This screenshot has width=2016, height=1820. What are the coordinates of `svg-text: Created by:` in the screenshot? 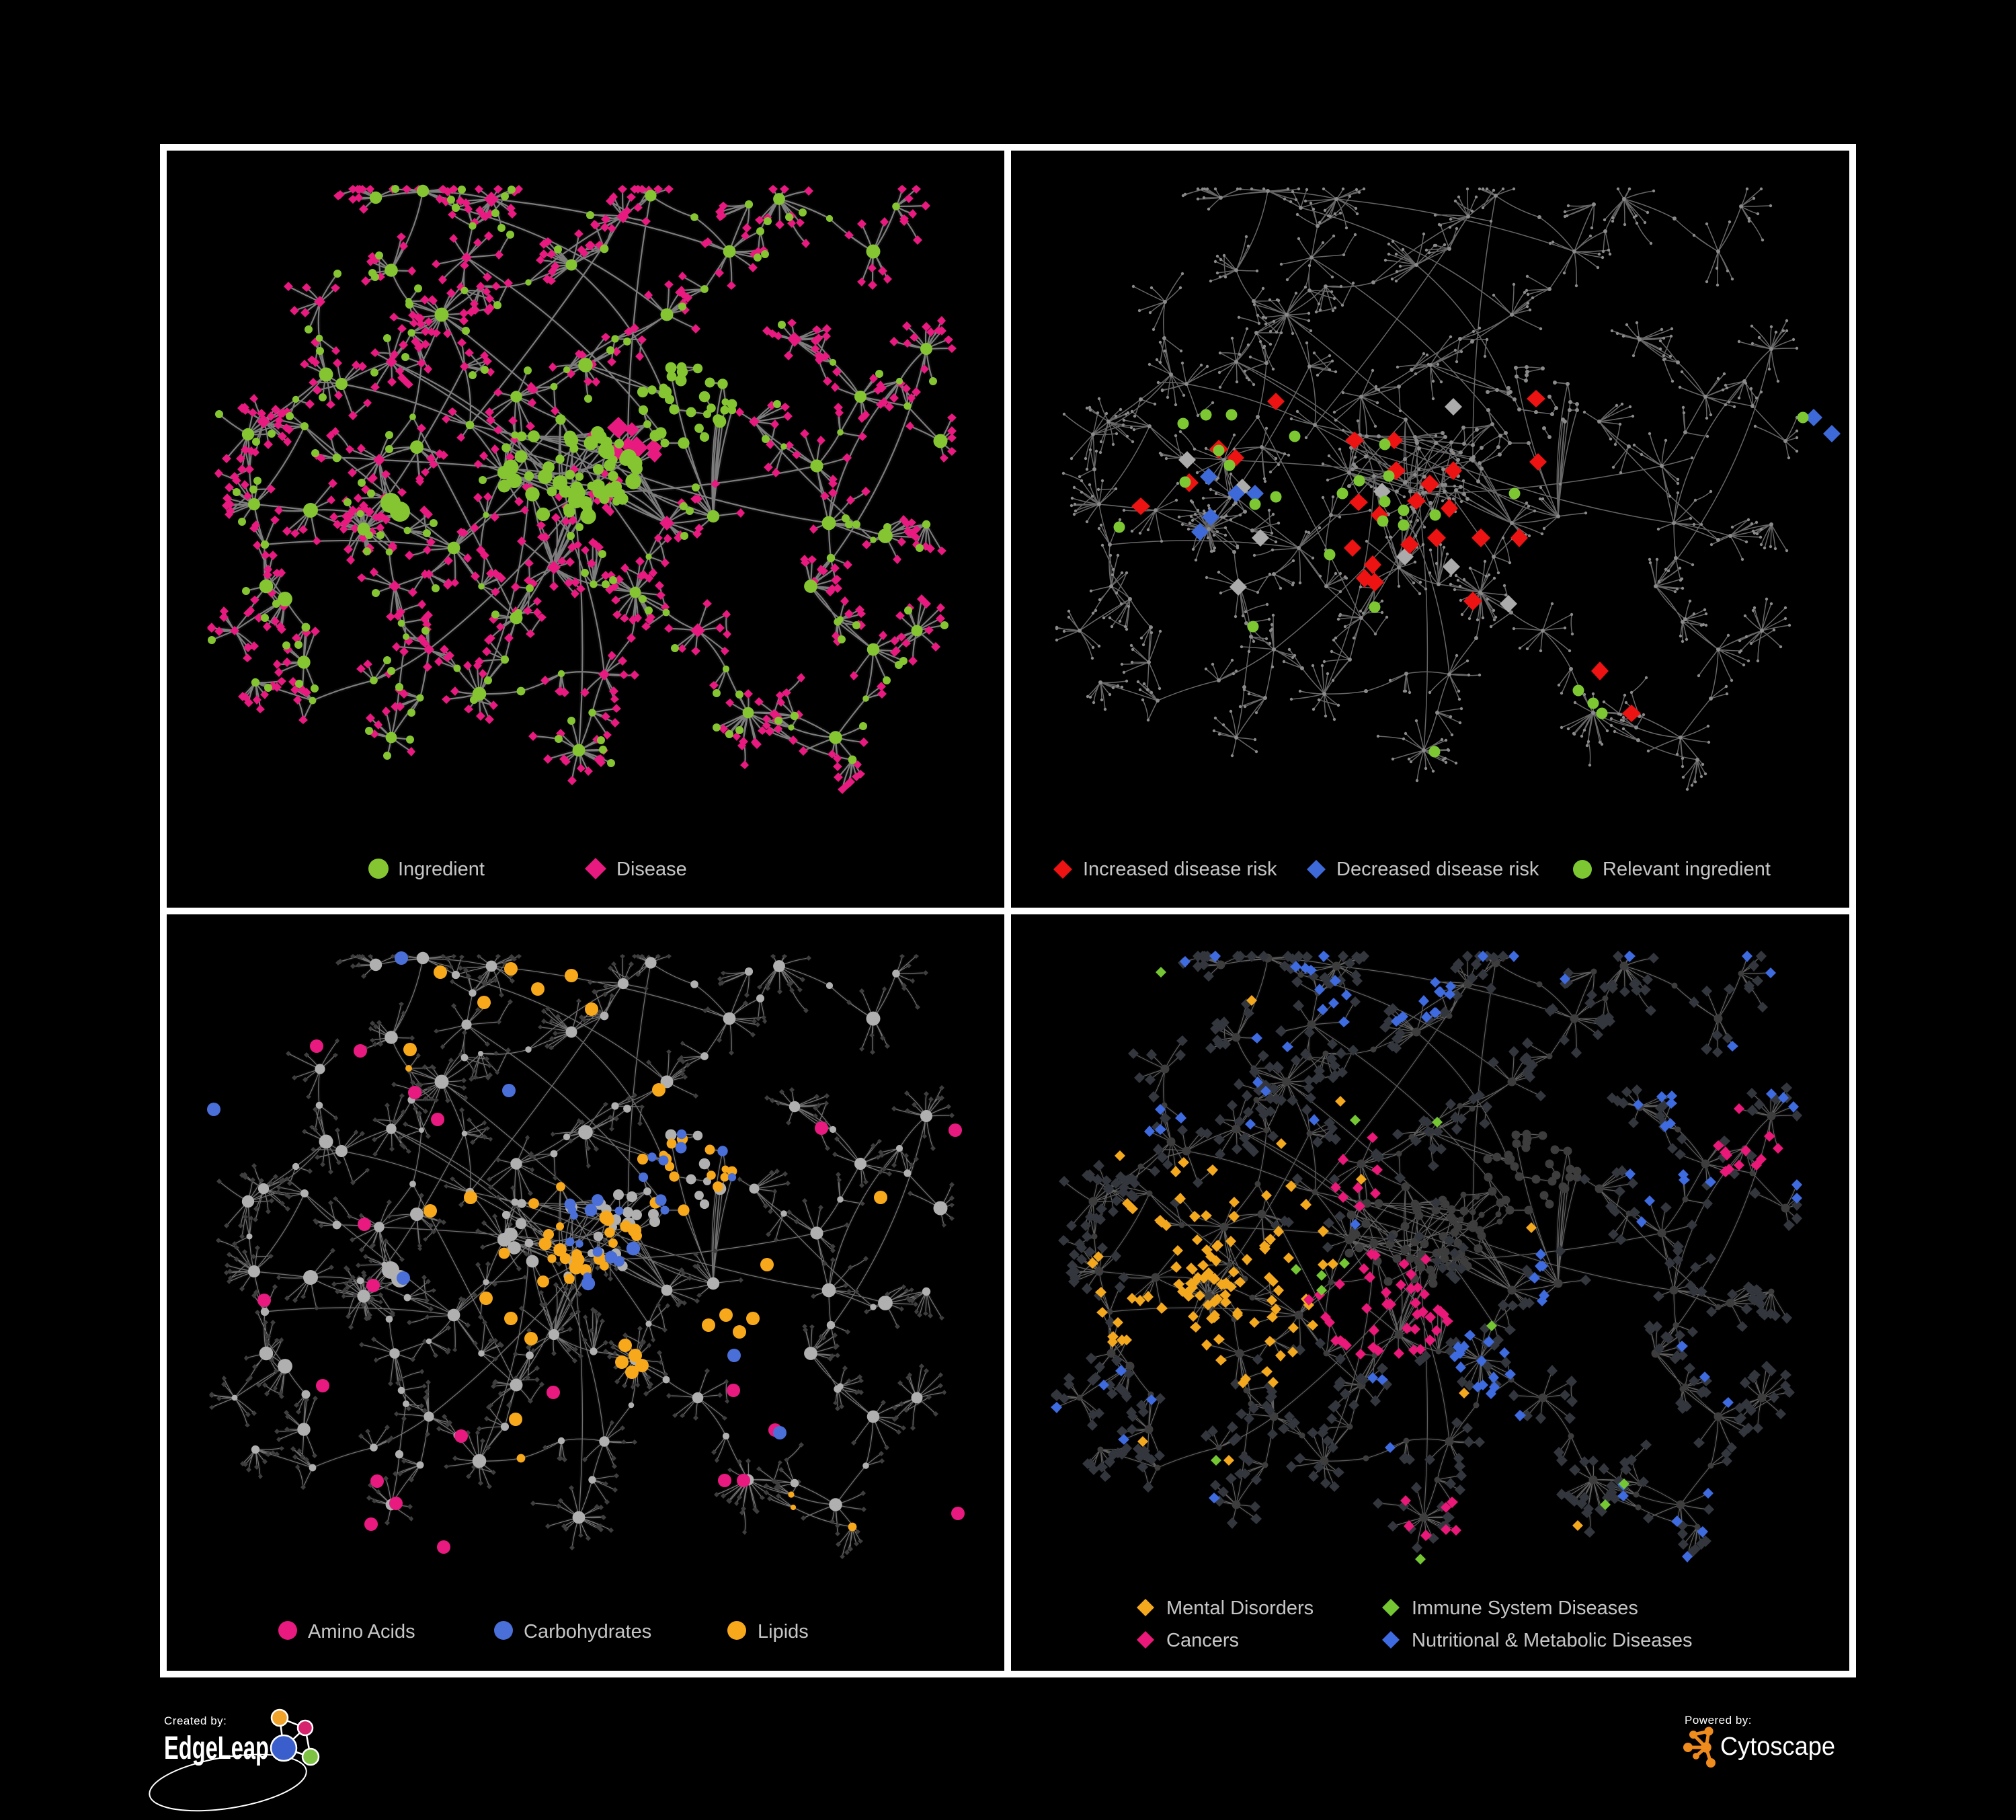 It's located at (195, 1720).